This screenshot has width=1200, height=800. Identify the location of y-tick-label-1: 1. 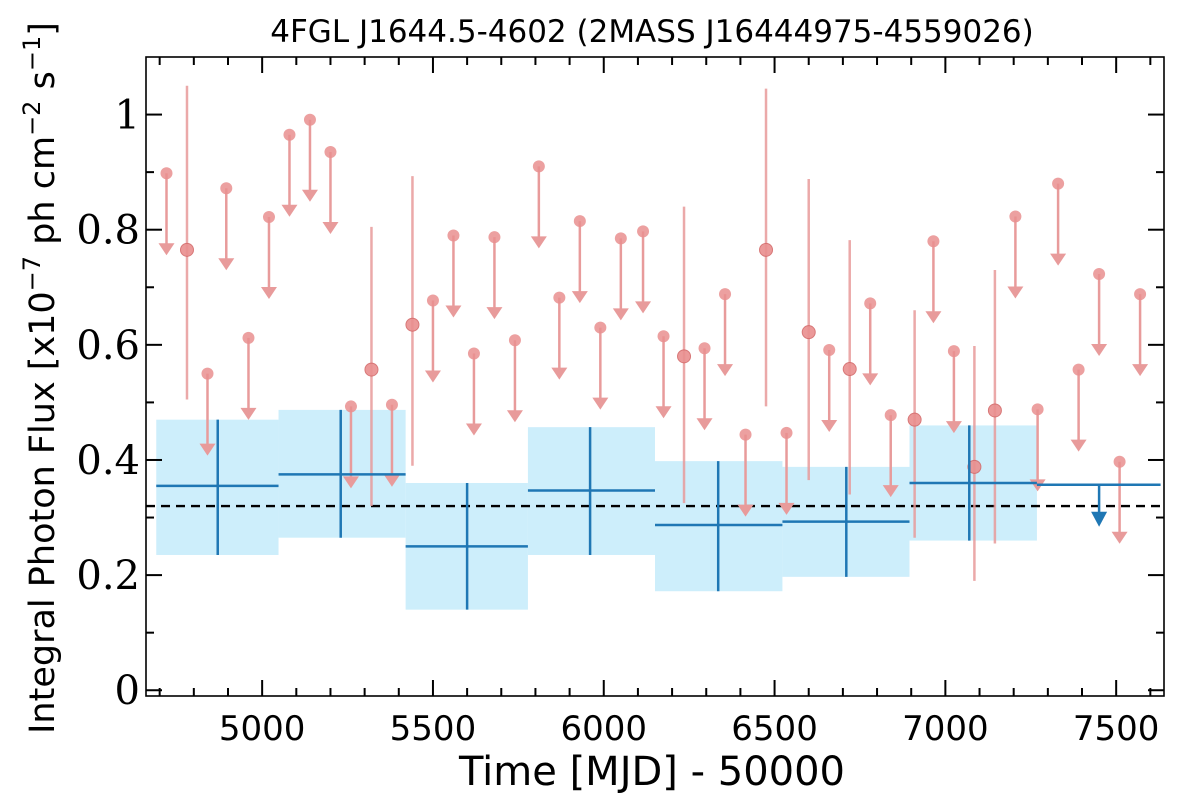
(127, 116).